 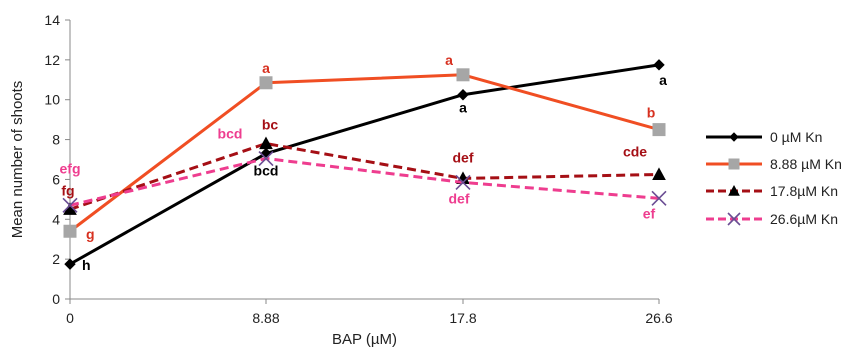 What do you see at coordinates (658, 318) in the screenshot?
I see `x-tick-label: 26.6` at bounding box center [658, 318].